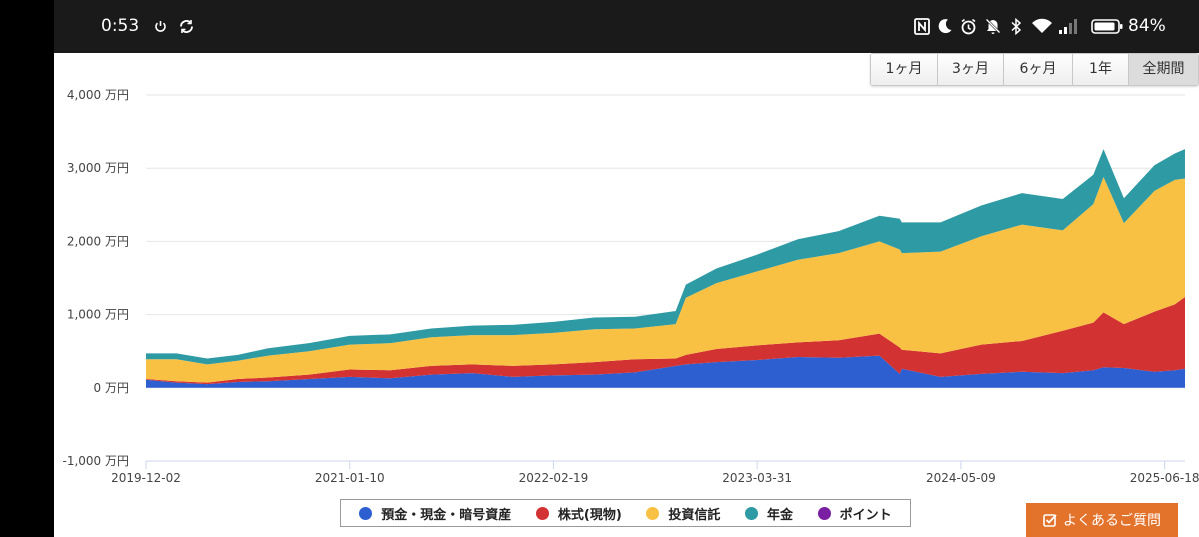 The width and height of the screenshot is (1199, 537). Describe the element at coordinates (1016, 26) in the screenshot. I see `bluetooth-icon` at that location.